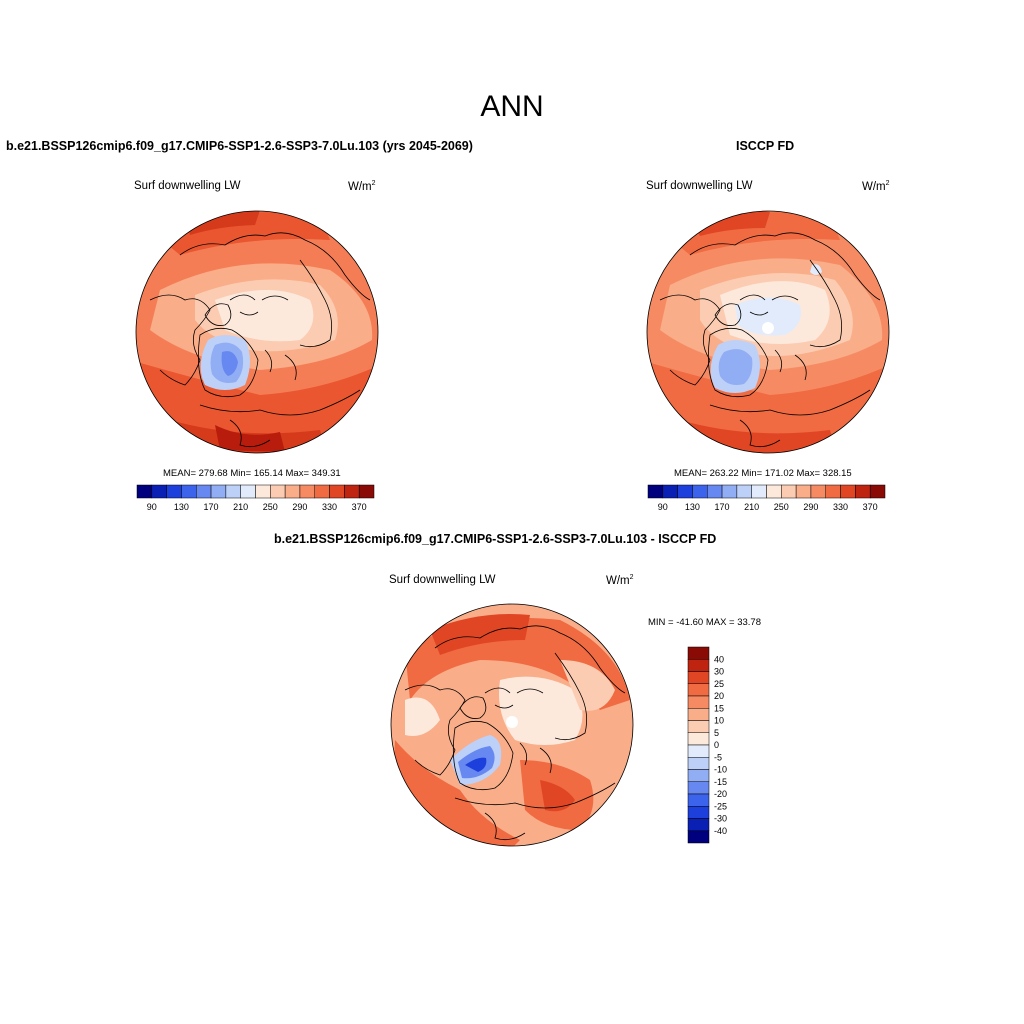 Image resolution: width=1024 pixels, height=1024 pixels. What do you see at coordinates (663, 507) in the screenshot?
I see `panel2-colorbar-tick-label: 90` at bounding box center [663, 507].